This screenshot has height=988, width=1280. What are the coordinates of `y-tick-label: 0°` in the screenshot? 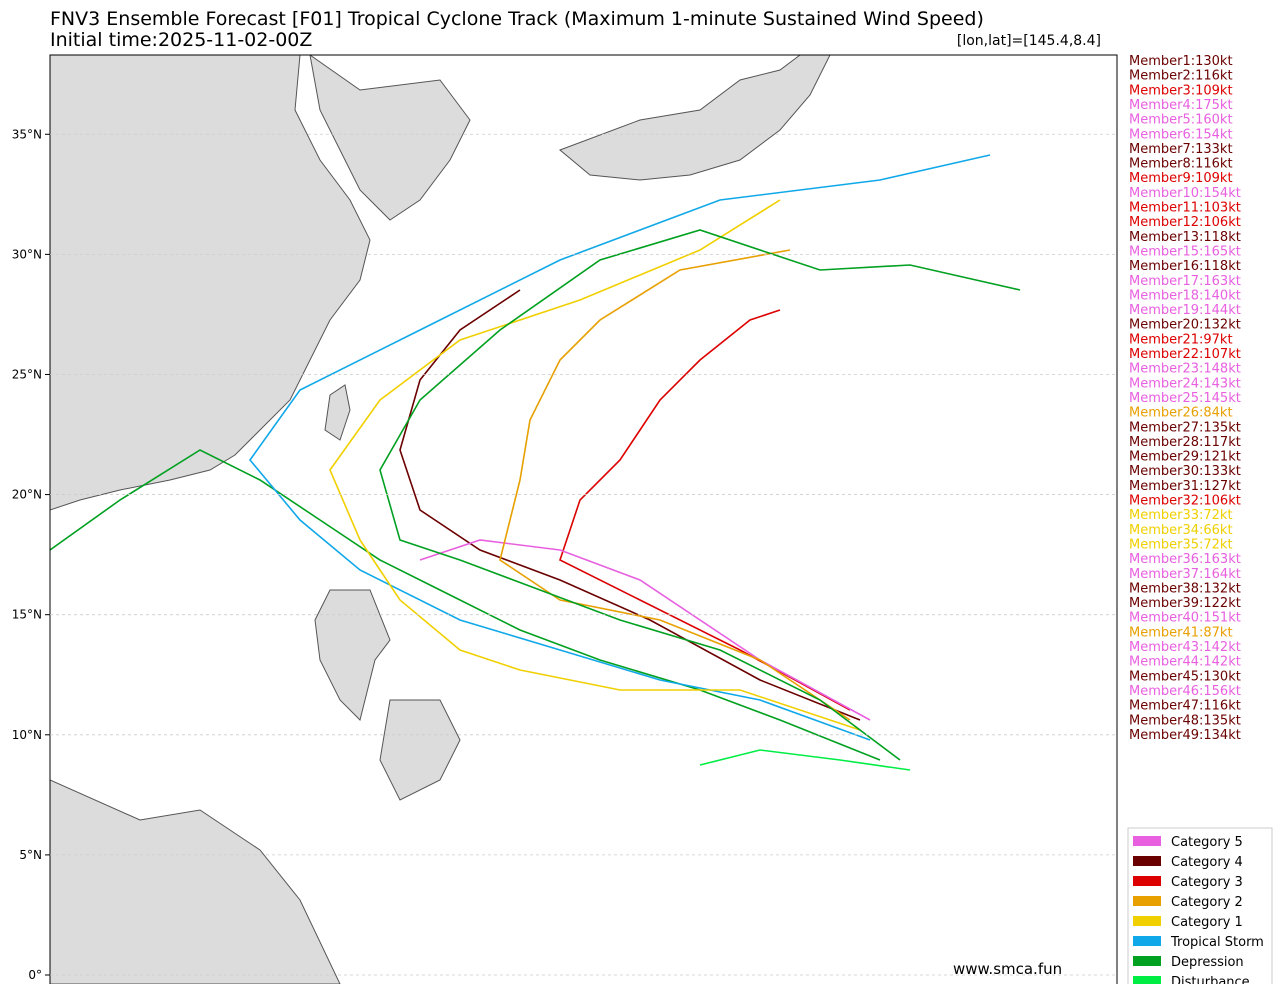 It's located at (35, 975).